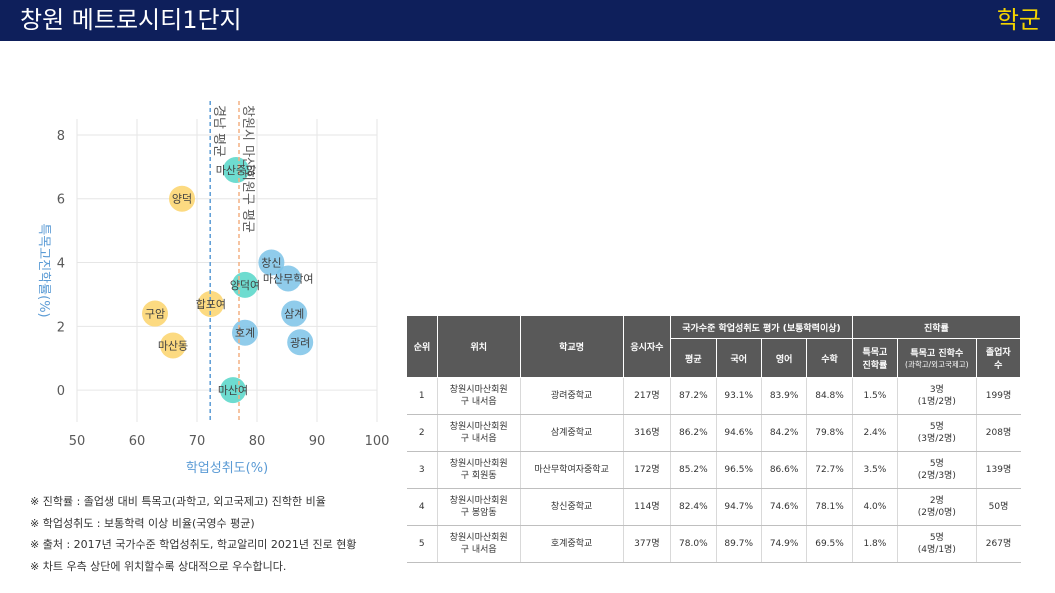  Describe the element at coordinates (422, 470) in the screenshot. I see `cell-rank: 3` at that location.